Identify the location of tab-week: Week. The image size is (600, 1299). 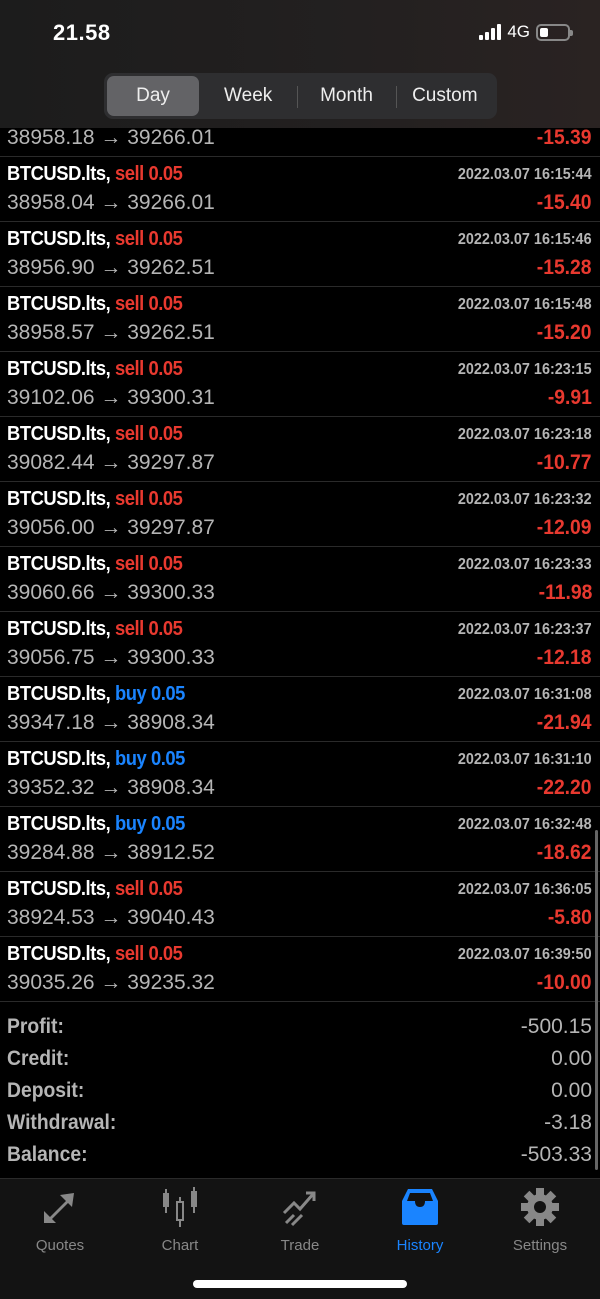
(248, 95).